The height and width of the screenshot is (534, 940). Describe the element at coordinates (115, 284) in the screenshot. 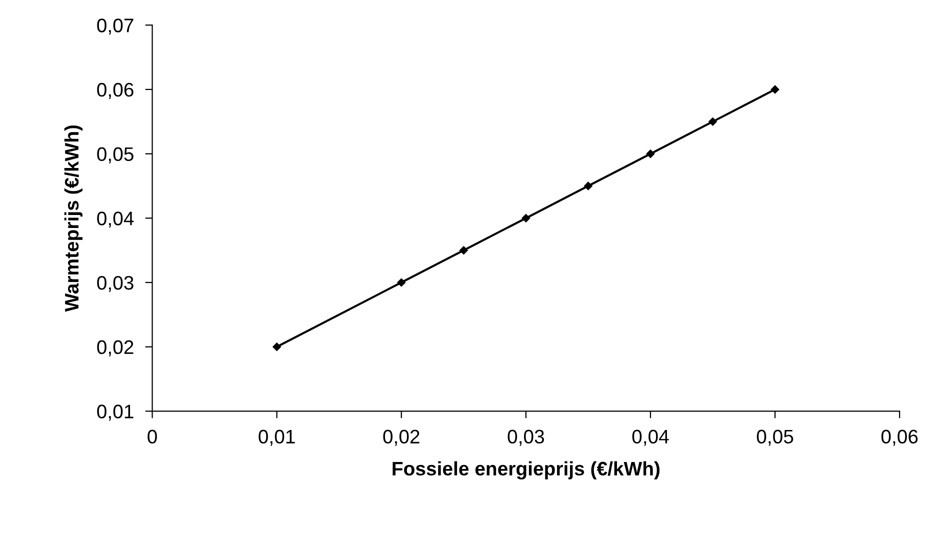

I see `y-tick-label: 0,03` at that location.